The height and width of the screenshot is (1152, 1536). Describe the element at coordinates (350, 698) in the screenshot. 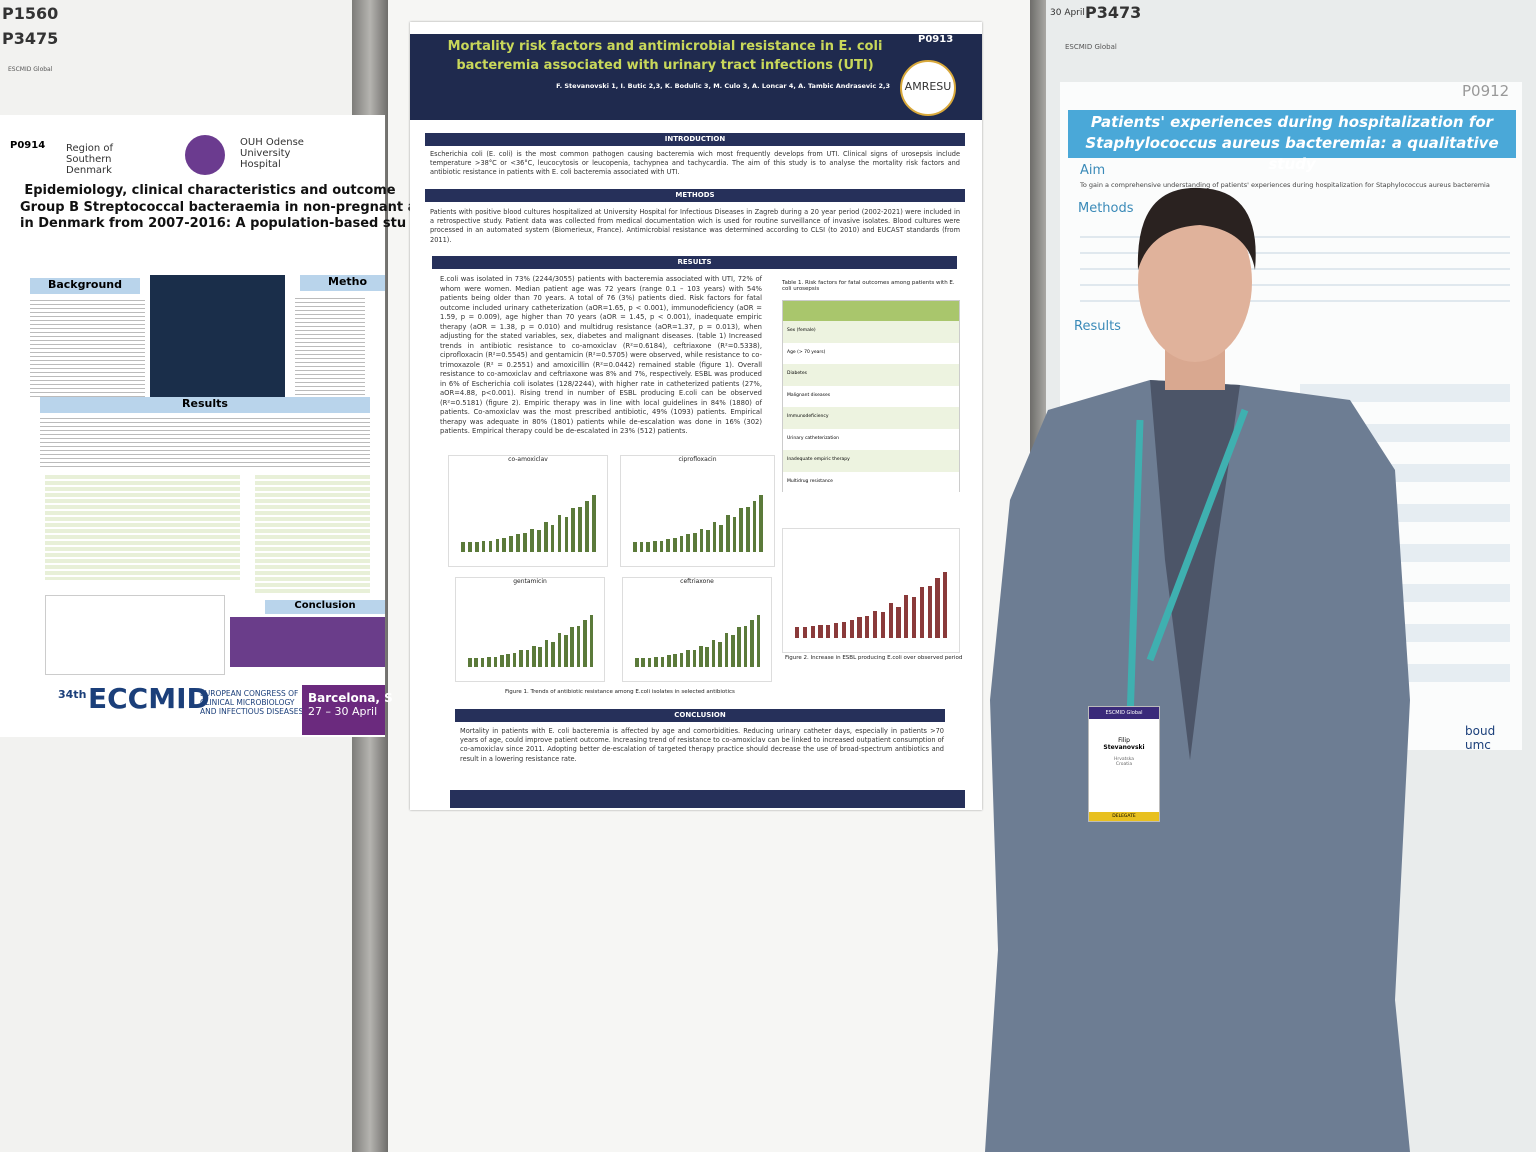

I see `city: Barcelona, S` at that location.